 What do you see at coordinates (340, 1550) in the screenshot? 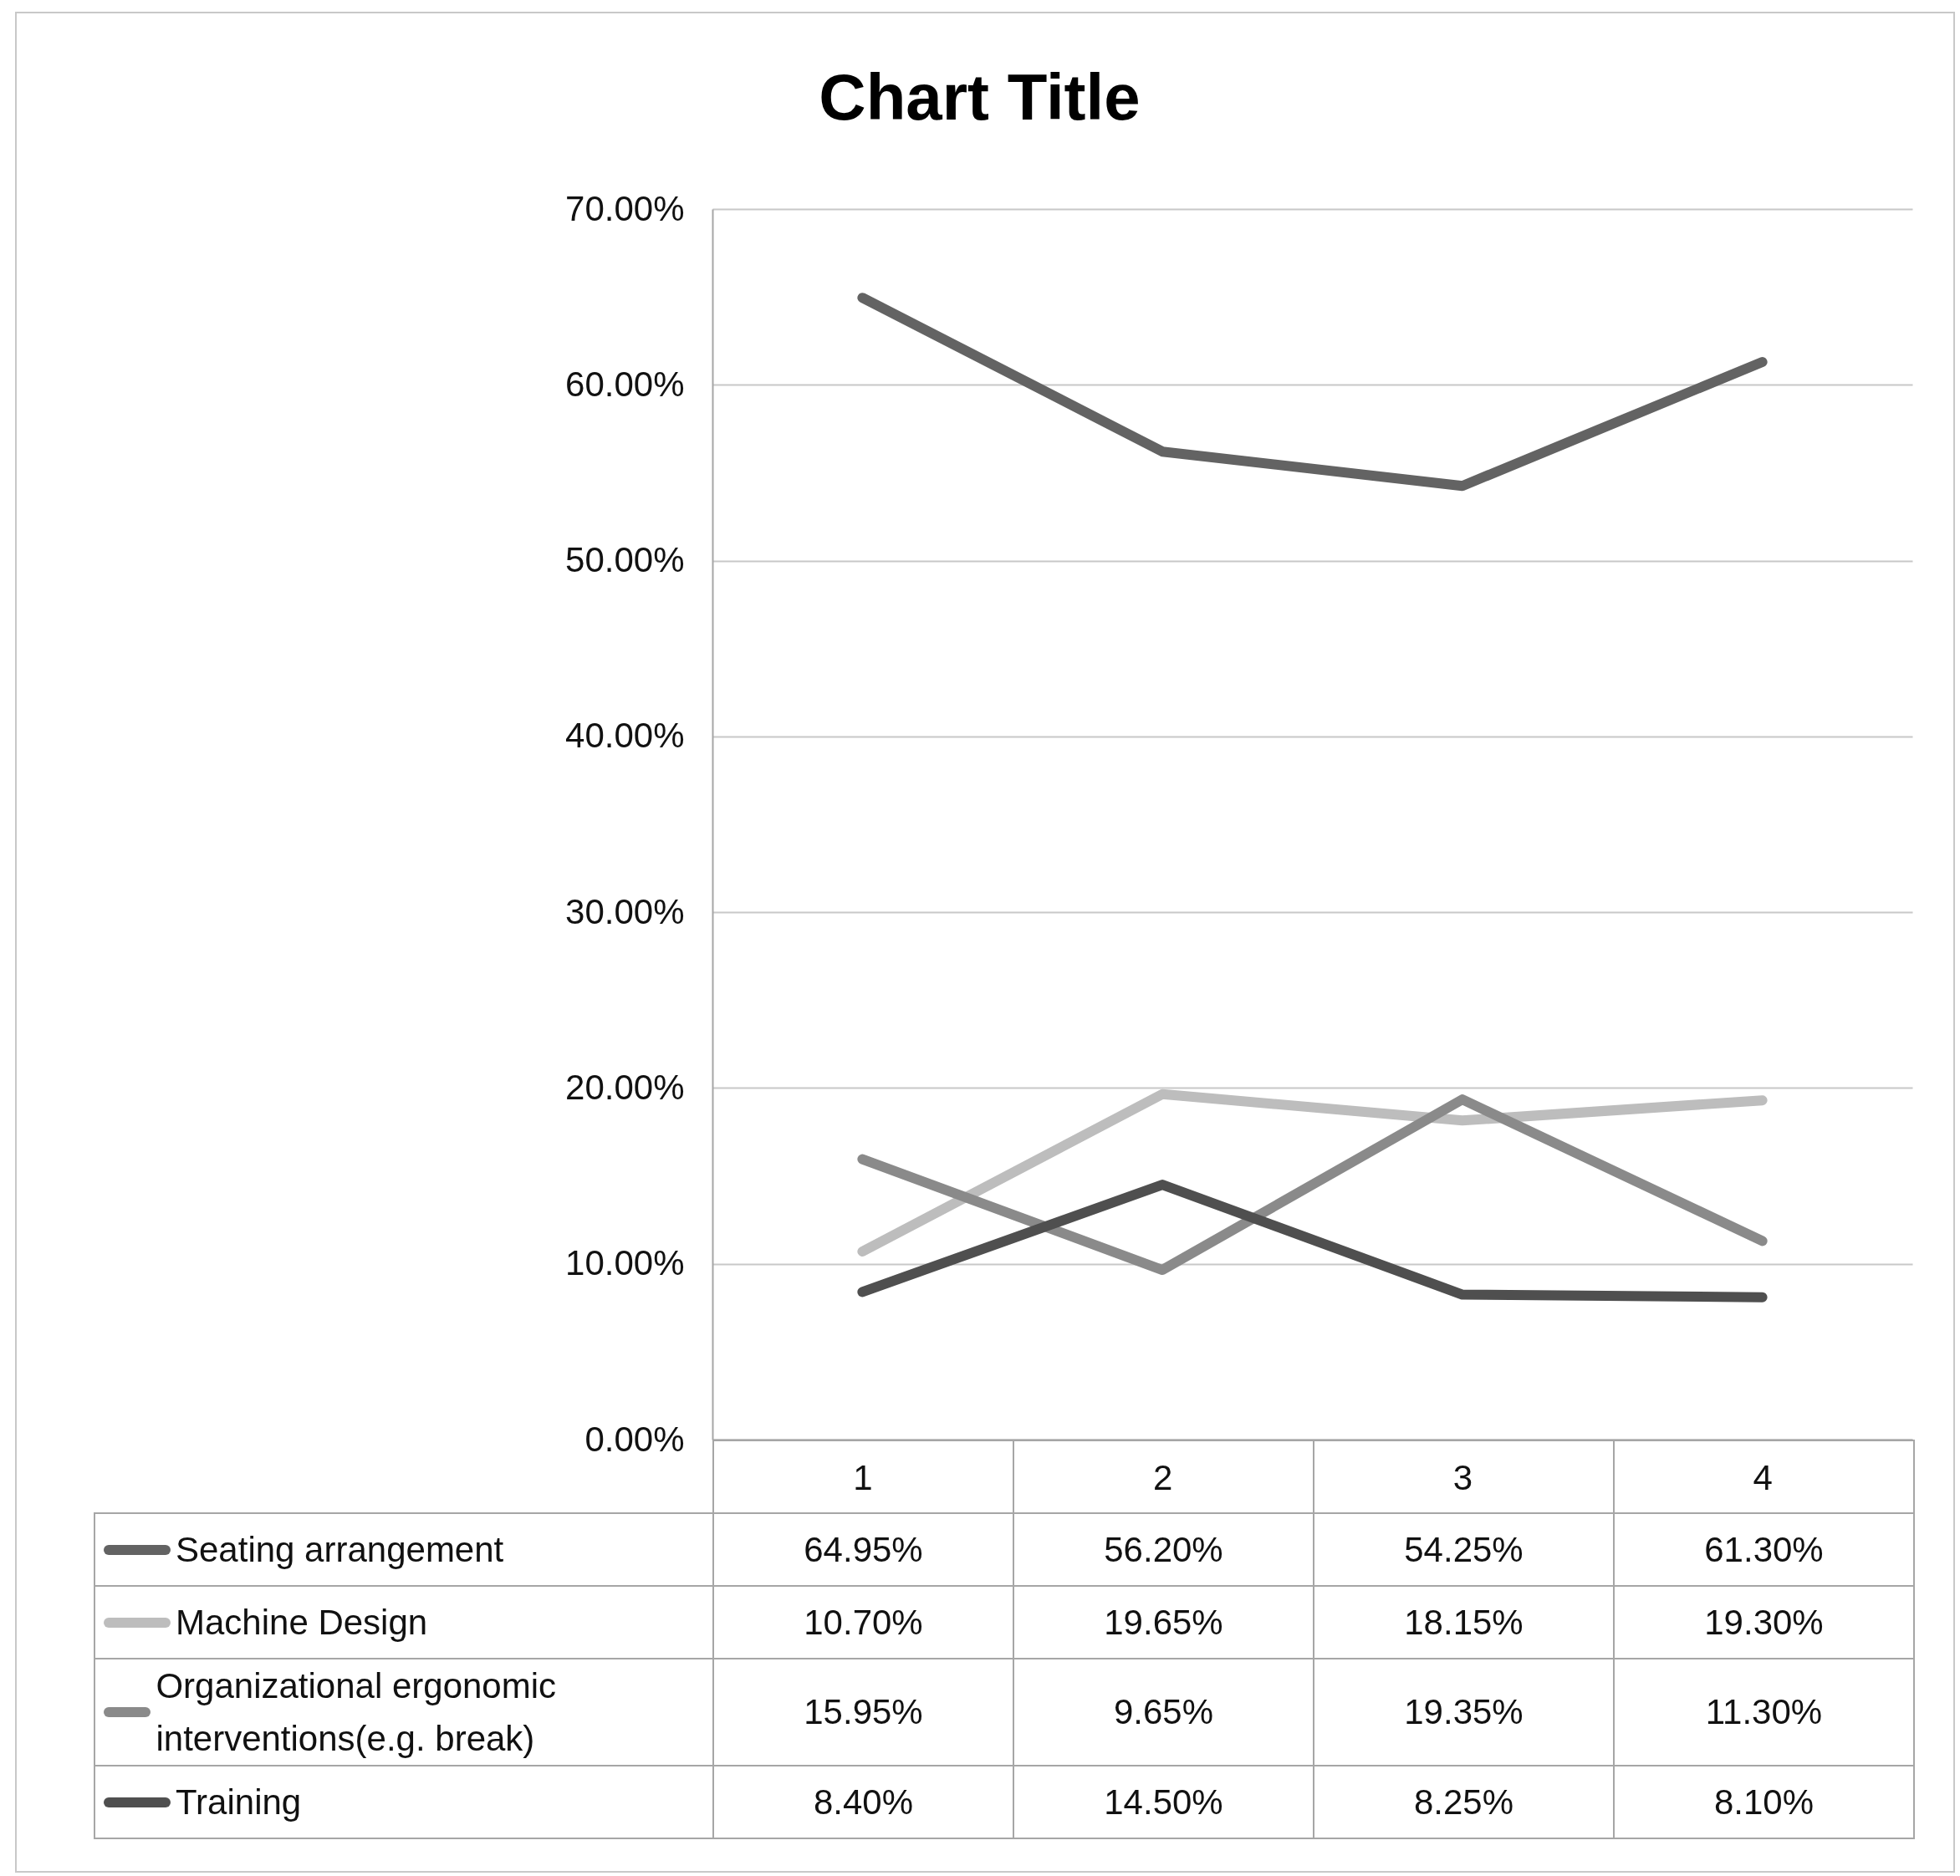
I see `legend-label: Seating arrangement` at bounding box center [340, 1550].